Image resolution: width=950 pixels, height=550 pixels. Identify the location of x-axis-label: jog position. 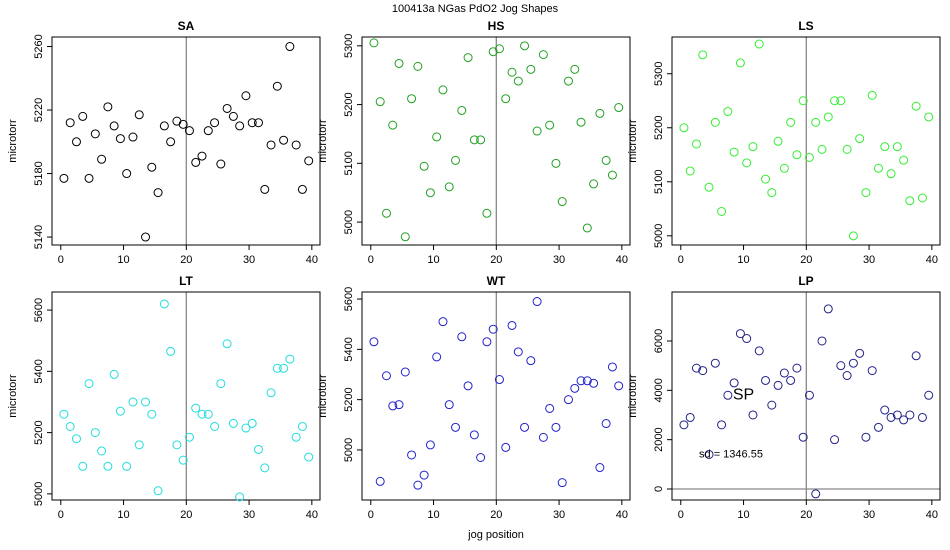
(495, 535).